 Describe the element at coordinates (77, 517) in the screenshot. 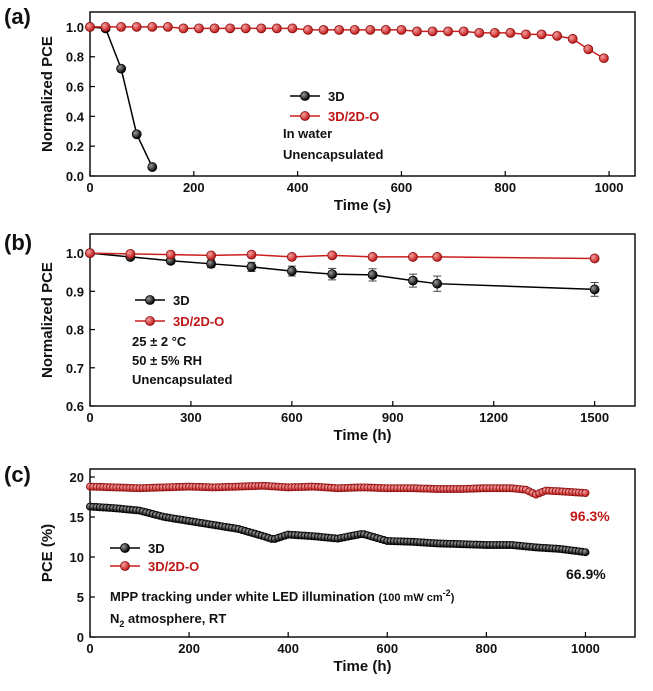

I see `y-tick-label: 15` at that location.